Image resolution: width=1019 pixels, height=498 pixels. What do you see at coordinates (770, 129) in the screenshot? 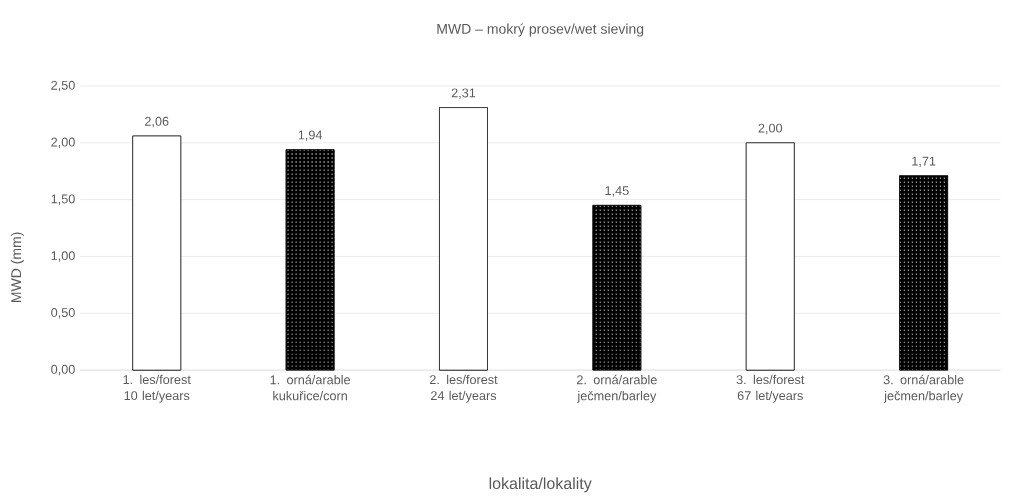
I see `data-label: 2,00` at bounding box center [770, 129].